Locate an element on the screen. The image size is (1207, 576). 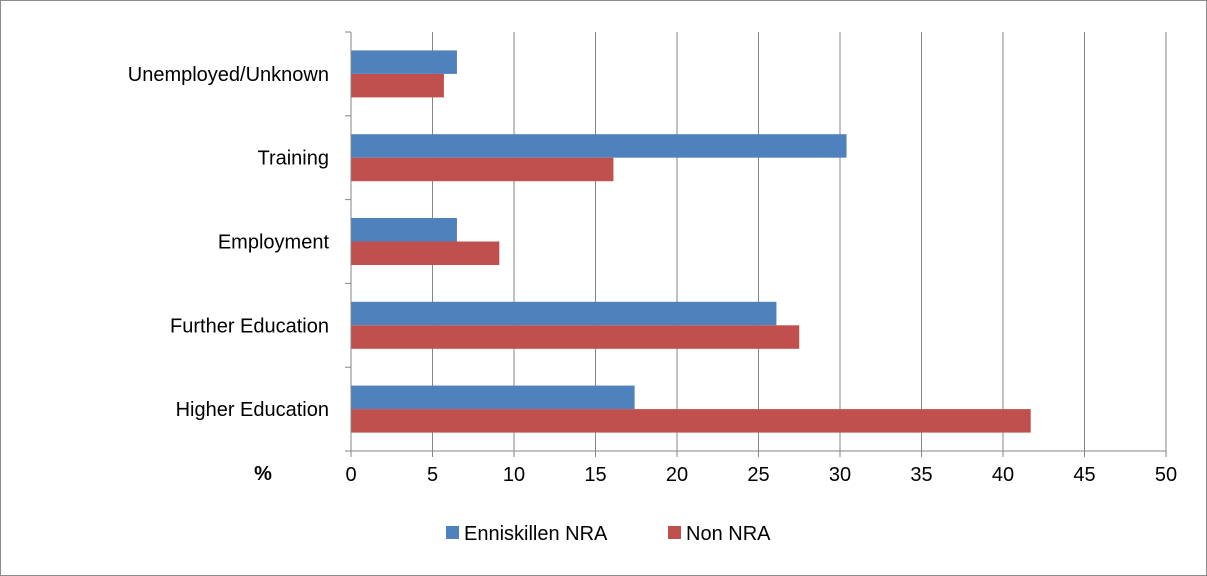
legend-label: Non NRA is located at coordinates (728, 534).